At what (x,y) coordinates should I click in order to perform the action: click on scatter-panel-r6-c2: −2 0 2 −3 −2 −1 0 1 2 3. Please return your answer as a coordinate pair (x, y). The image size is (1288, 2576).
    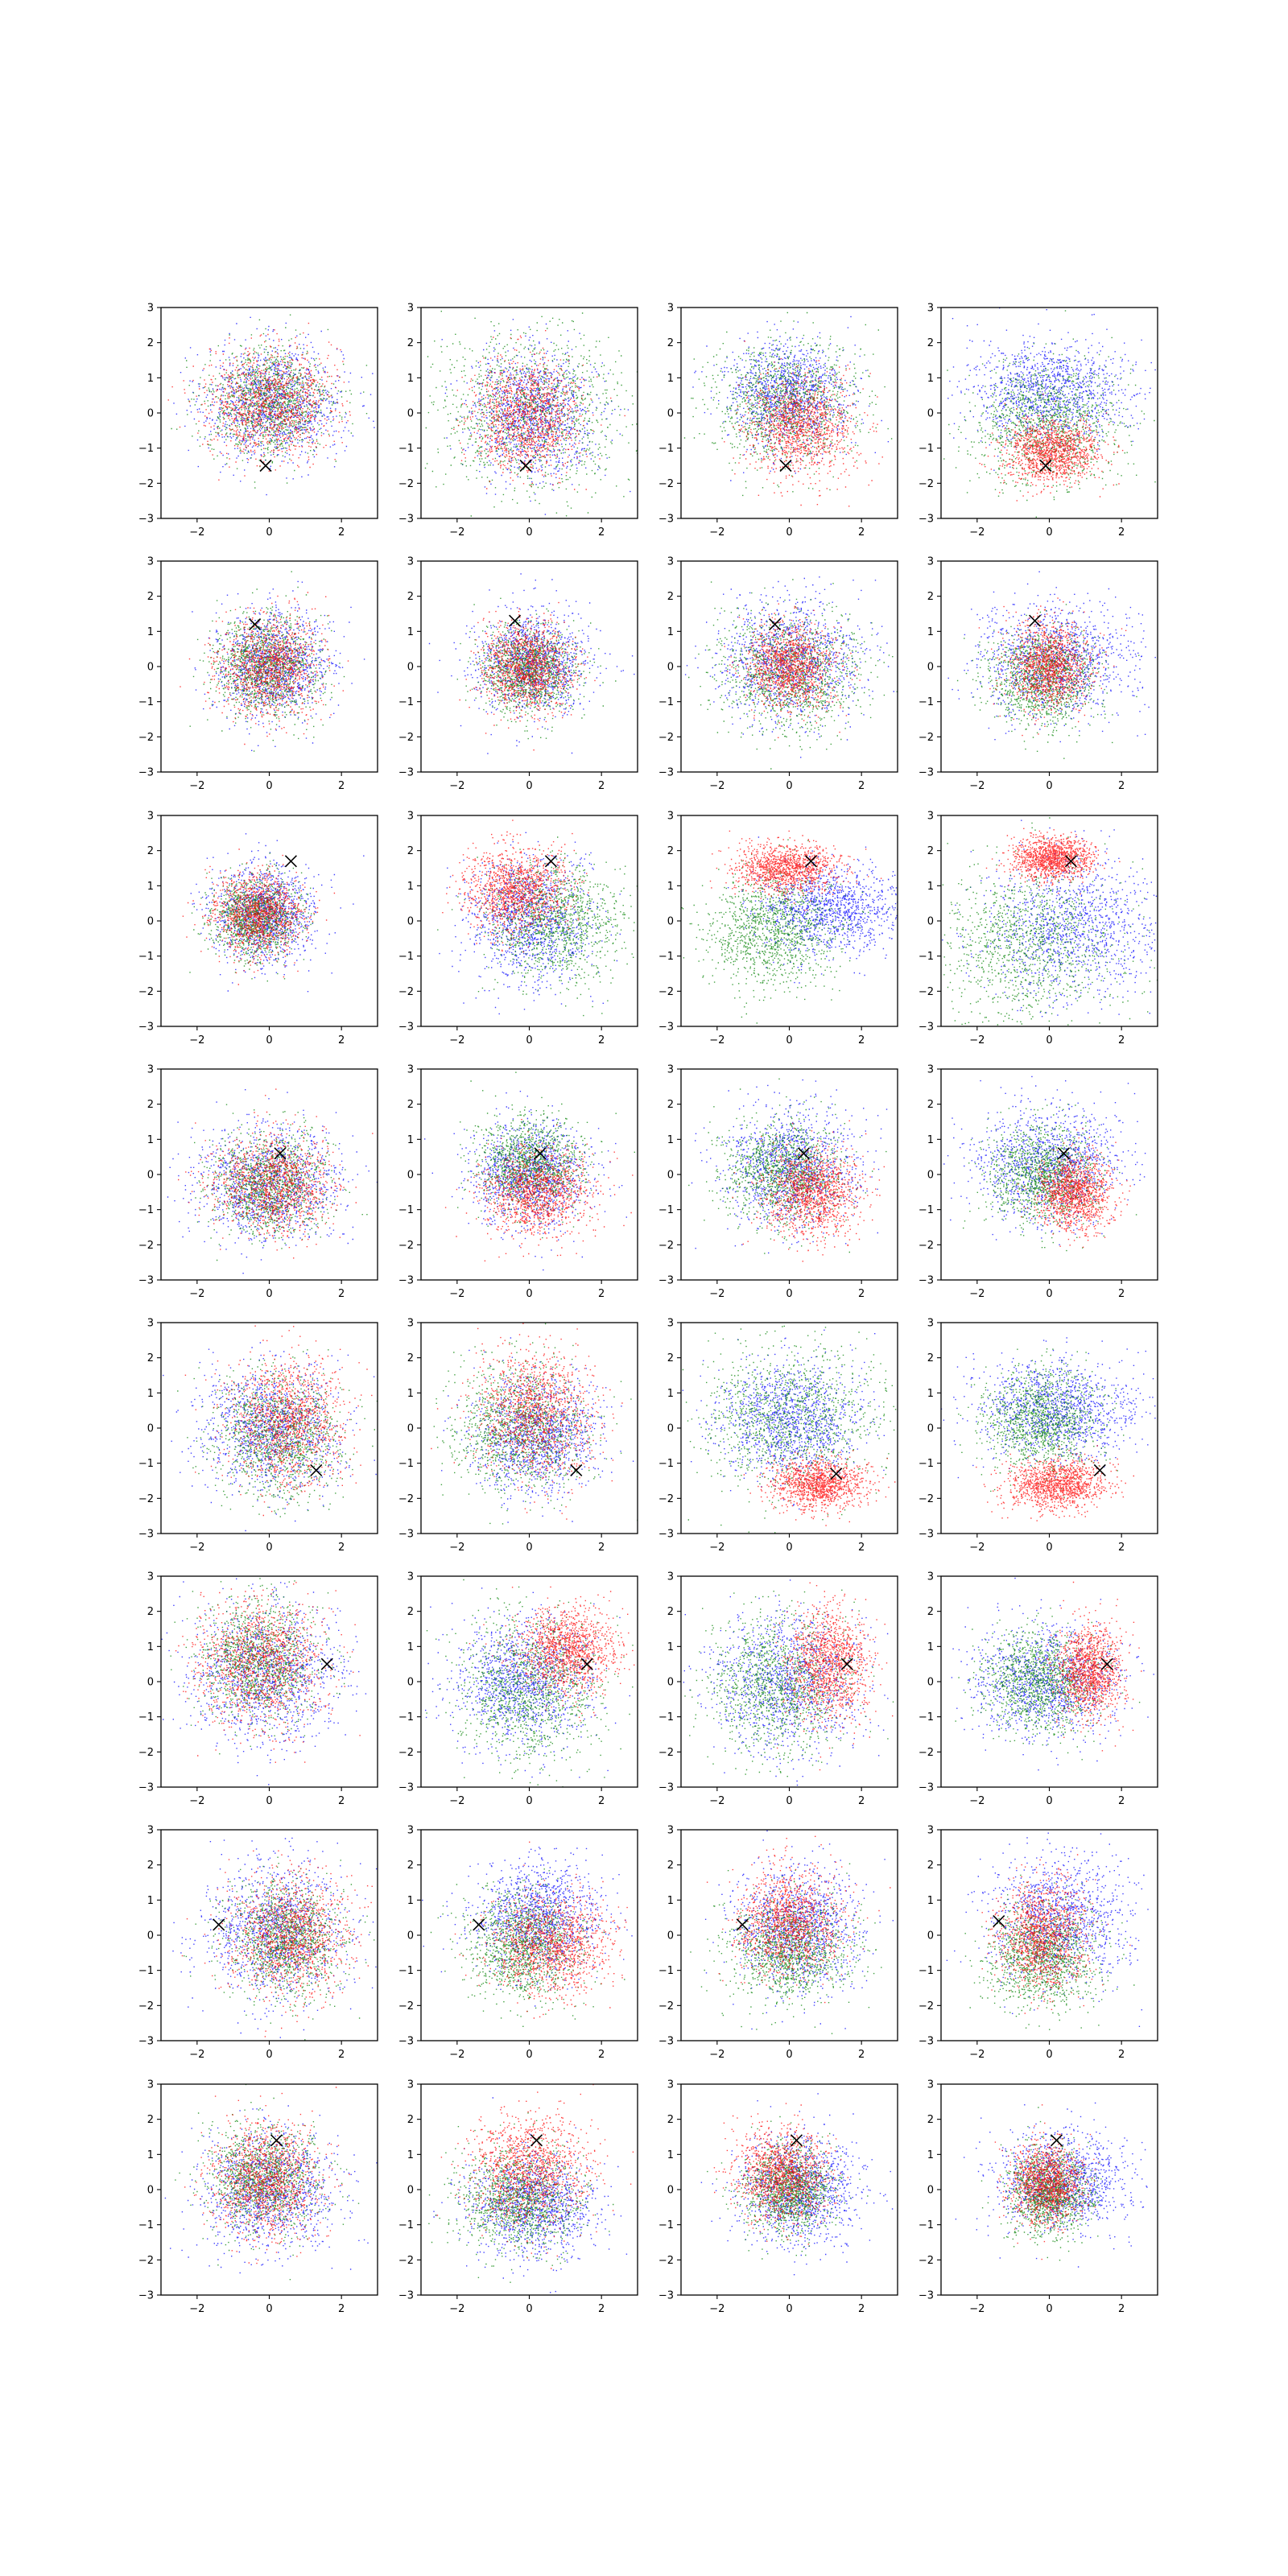
    Looking at the image, I should click on (778, 1943).